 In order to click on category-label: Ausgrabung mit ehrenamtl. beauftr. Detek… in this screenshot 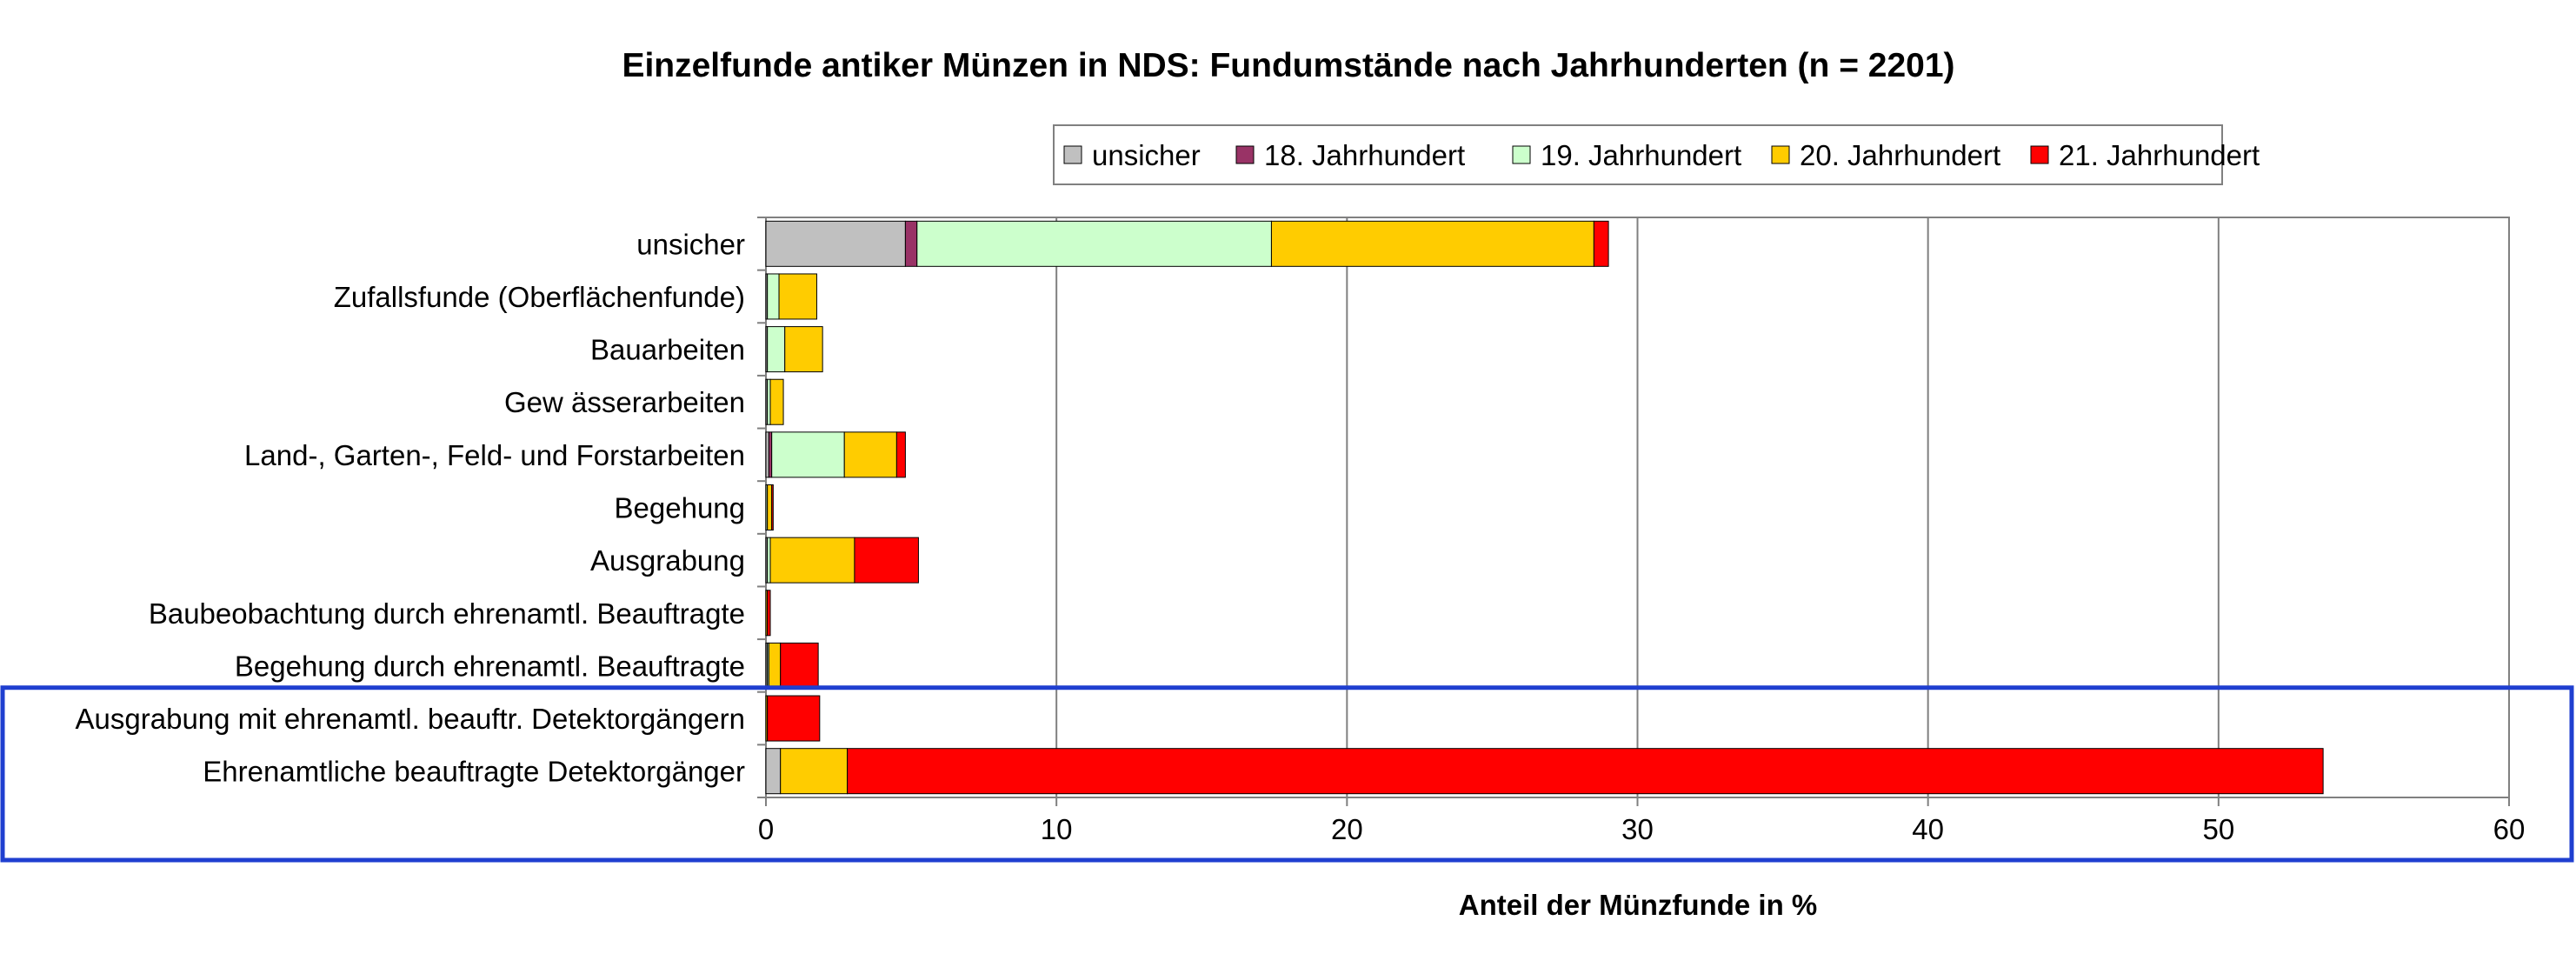, I will do `click(410, 719)`.